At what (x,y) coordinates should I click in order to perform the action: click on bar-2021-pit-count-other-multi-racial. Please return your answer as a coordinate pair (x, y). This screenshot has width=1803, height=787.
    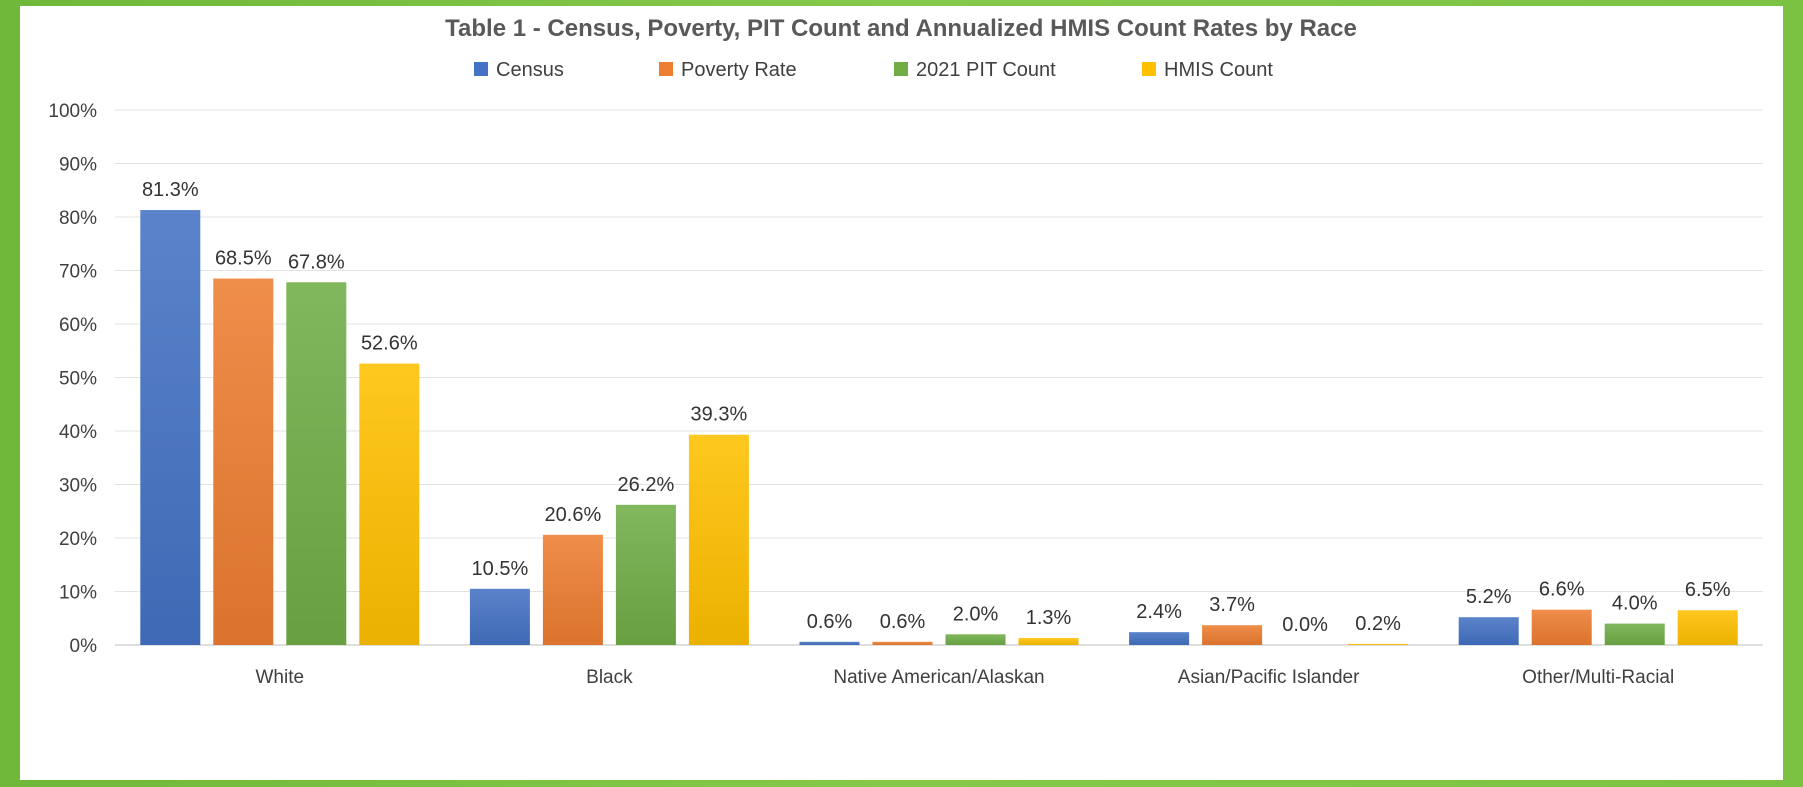
    Looking at the image, I should click on (1634, 634).